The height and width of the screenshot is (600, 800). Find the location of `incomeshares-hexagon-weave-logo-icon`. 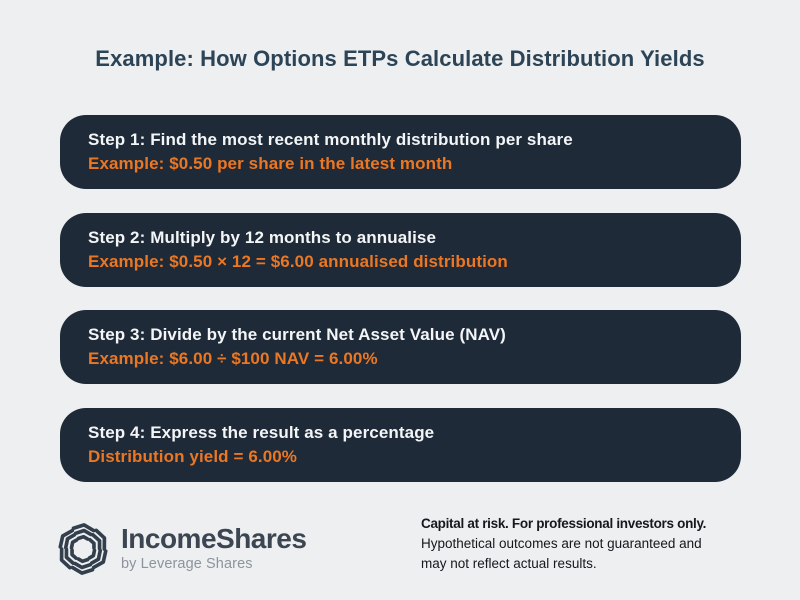

incomeshares-hexagon-weave-logo-icon is located at coordinates (83, 549).